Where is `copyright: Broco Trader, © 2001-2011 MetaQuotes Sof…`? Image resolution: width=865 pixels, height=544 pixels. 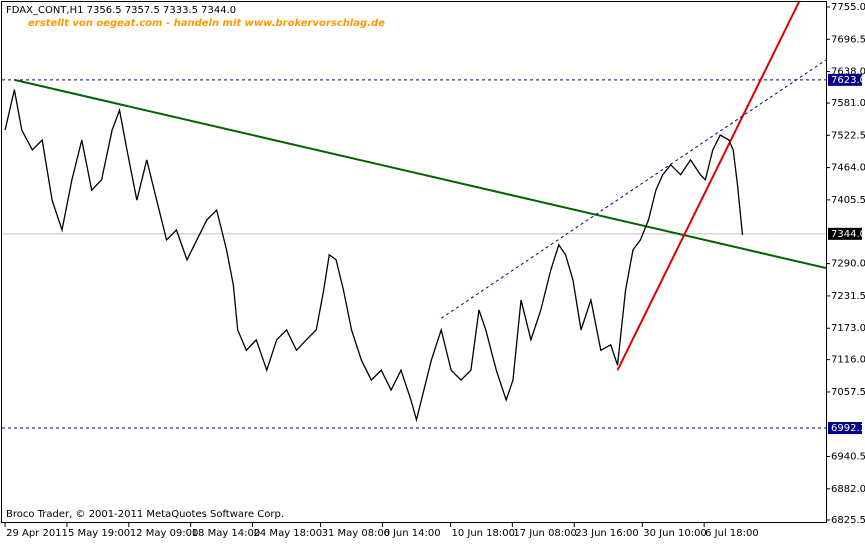
copyright: Broco Trader, © 2001-2011 MetaQuotes Sof… is located at coordinates (145, 514).